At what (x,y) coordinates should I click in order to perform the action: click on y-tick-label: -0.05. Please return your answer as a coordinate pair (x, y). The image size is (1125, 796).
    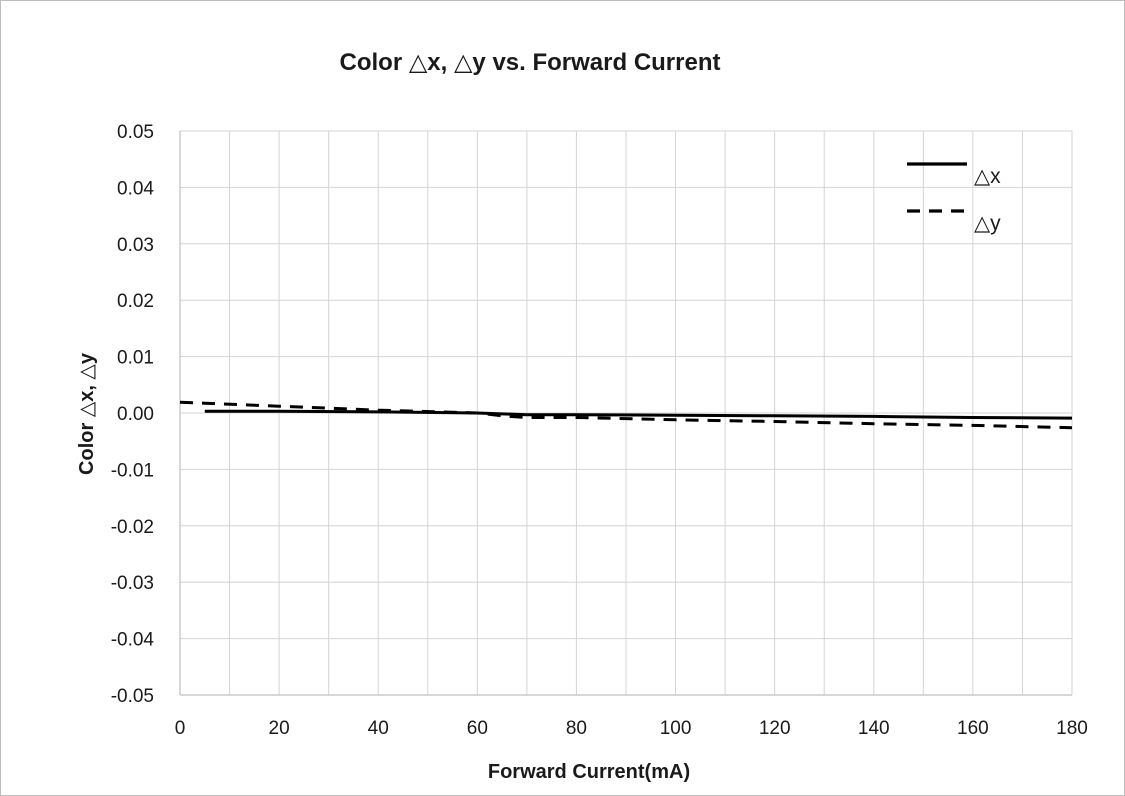
    Looking at the image, I should click on (132, 696).